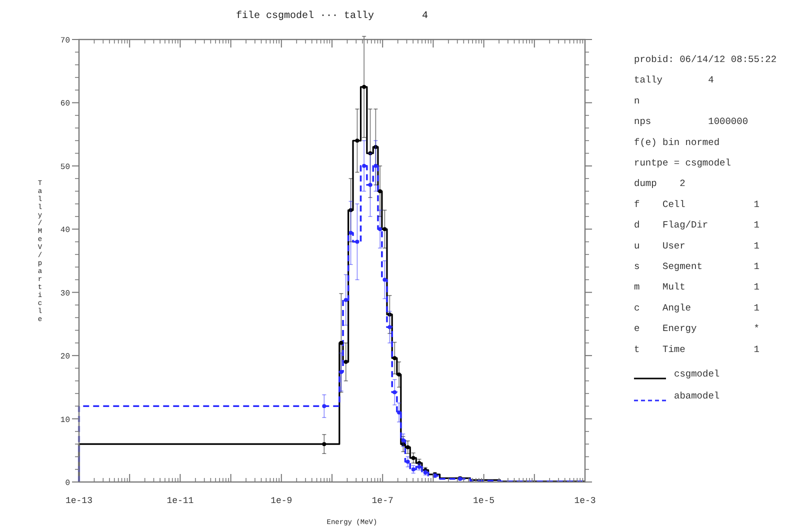 Image resolution: width=793 pixels, height=527 pixels. I want to click on text: m Mult 1, so click(697, 287).